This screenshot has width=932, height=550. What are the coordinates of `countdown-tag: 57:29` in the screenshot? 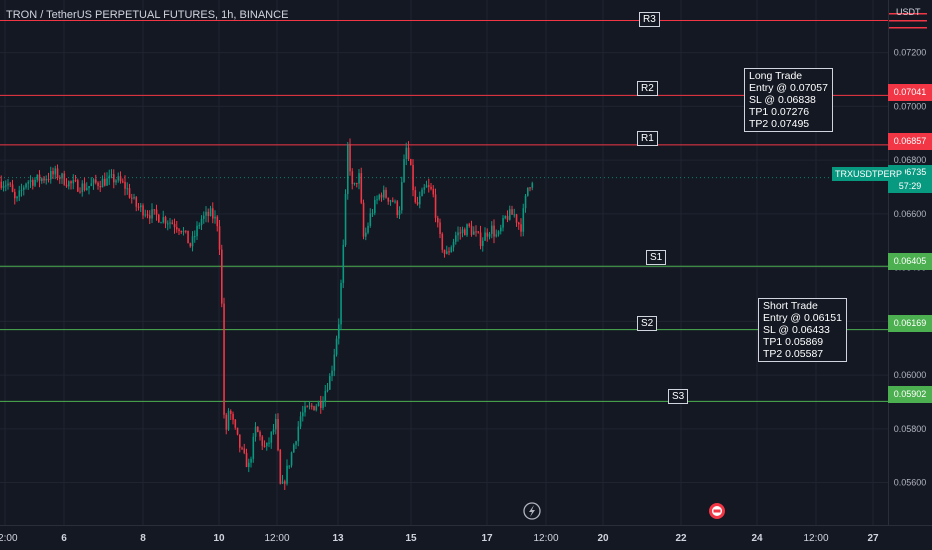 It's located at (910, 186).